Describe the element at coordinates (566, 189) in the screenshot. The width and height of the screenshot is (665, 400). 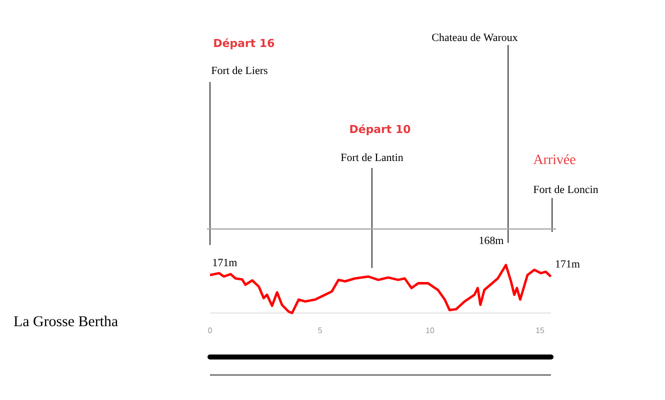
I see `ref-line-label: Fort de Loncin` at that location.